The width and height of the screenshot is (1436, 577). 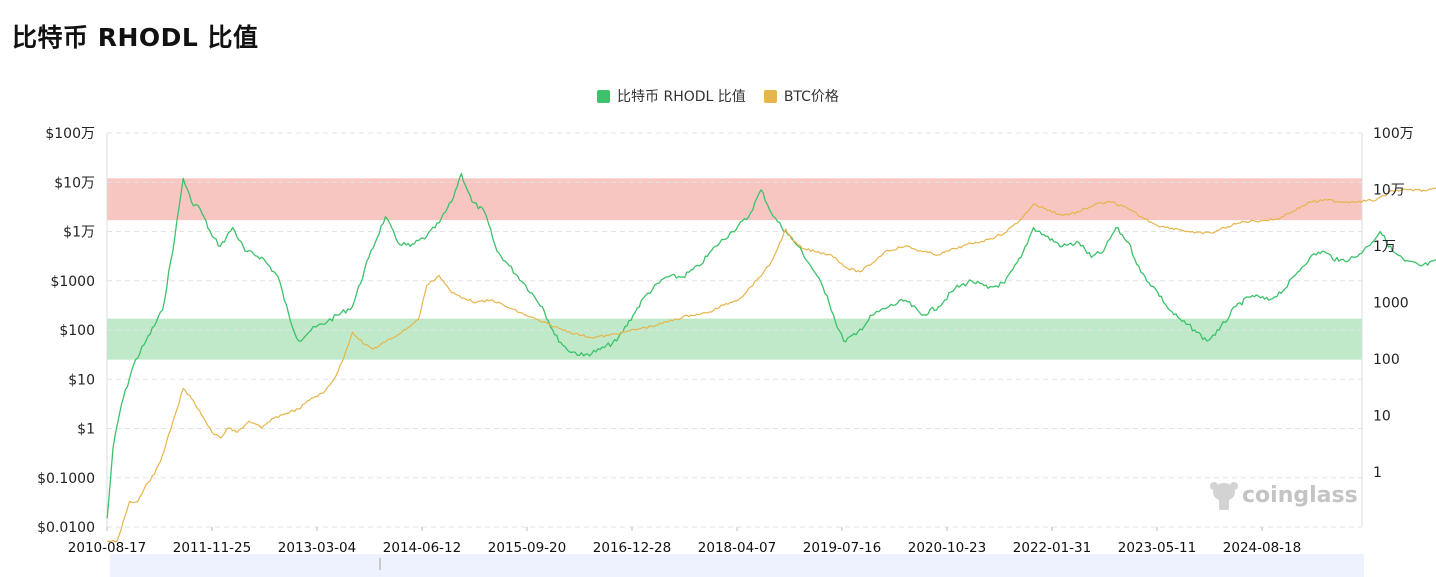 What do you see at coordinates (422, 548) in the screenshot?
I see `x-tick-label: 2014-06-12` at bounding box center [422, 548].